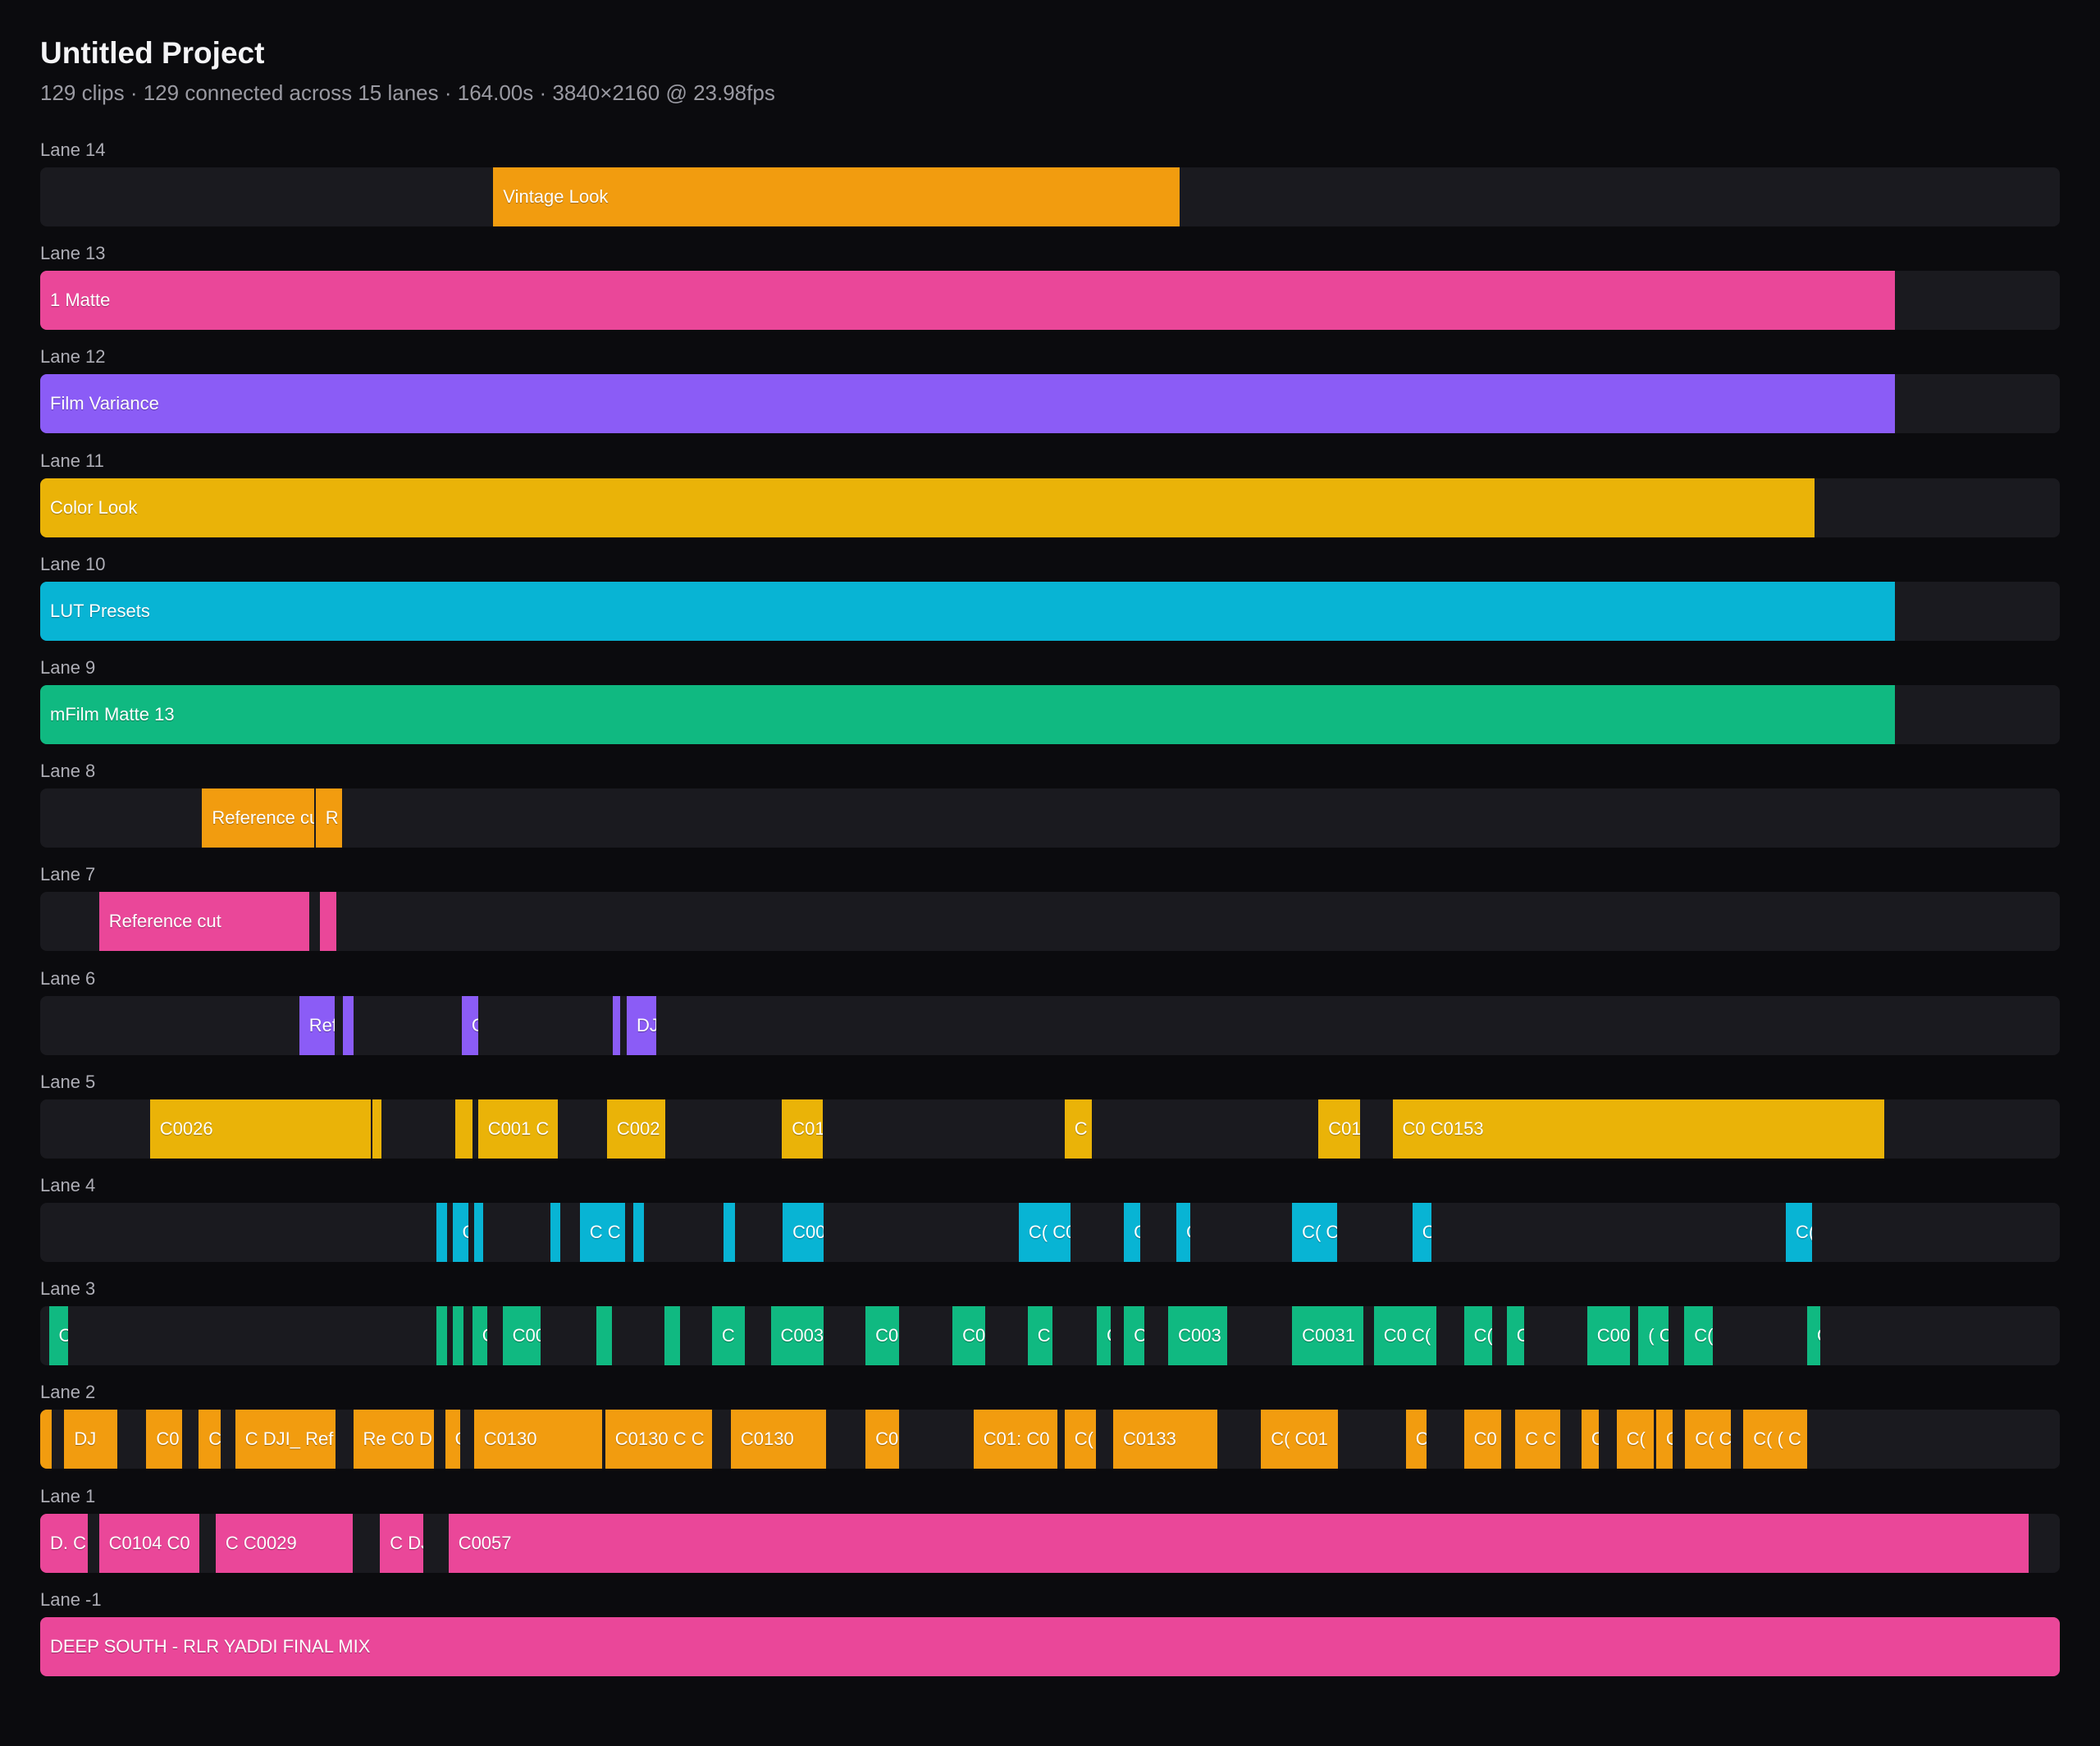  Describe the element at coordinates (1050, 1026) in the screenshot. I see `lane-track: Ref R C DJ` at that location.